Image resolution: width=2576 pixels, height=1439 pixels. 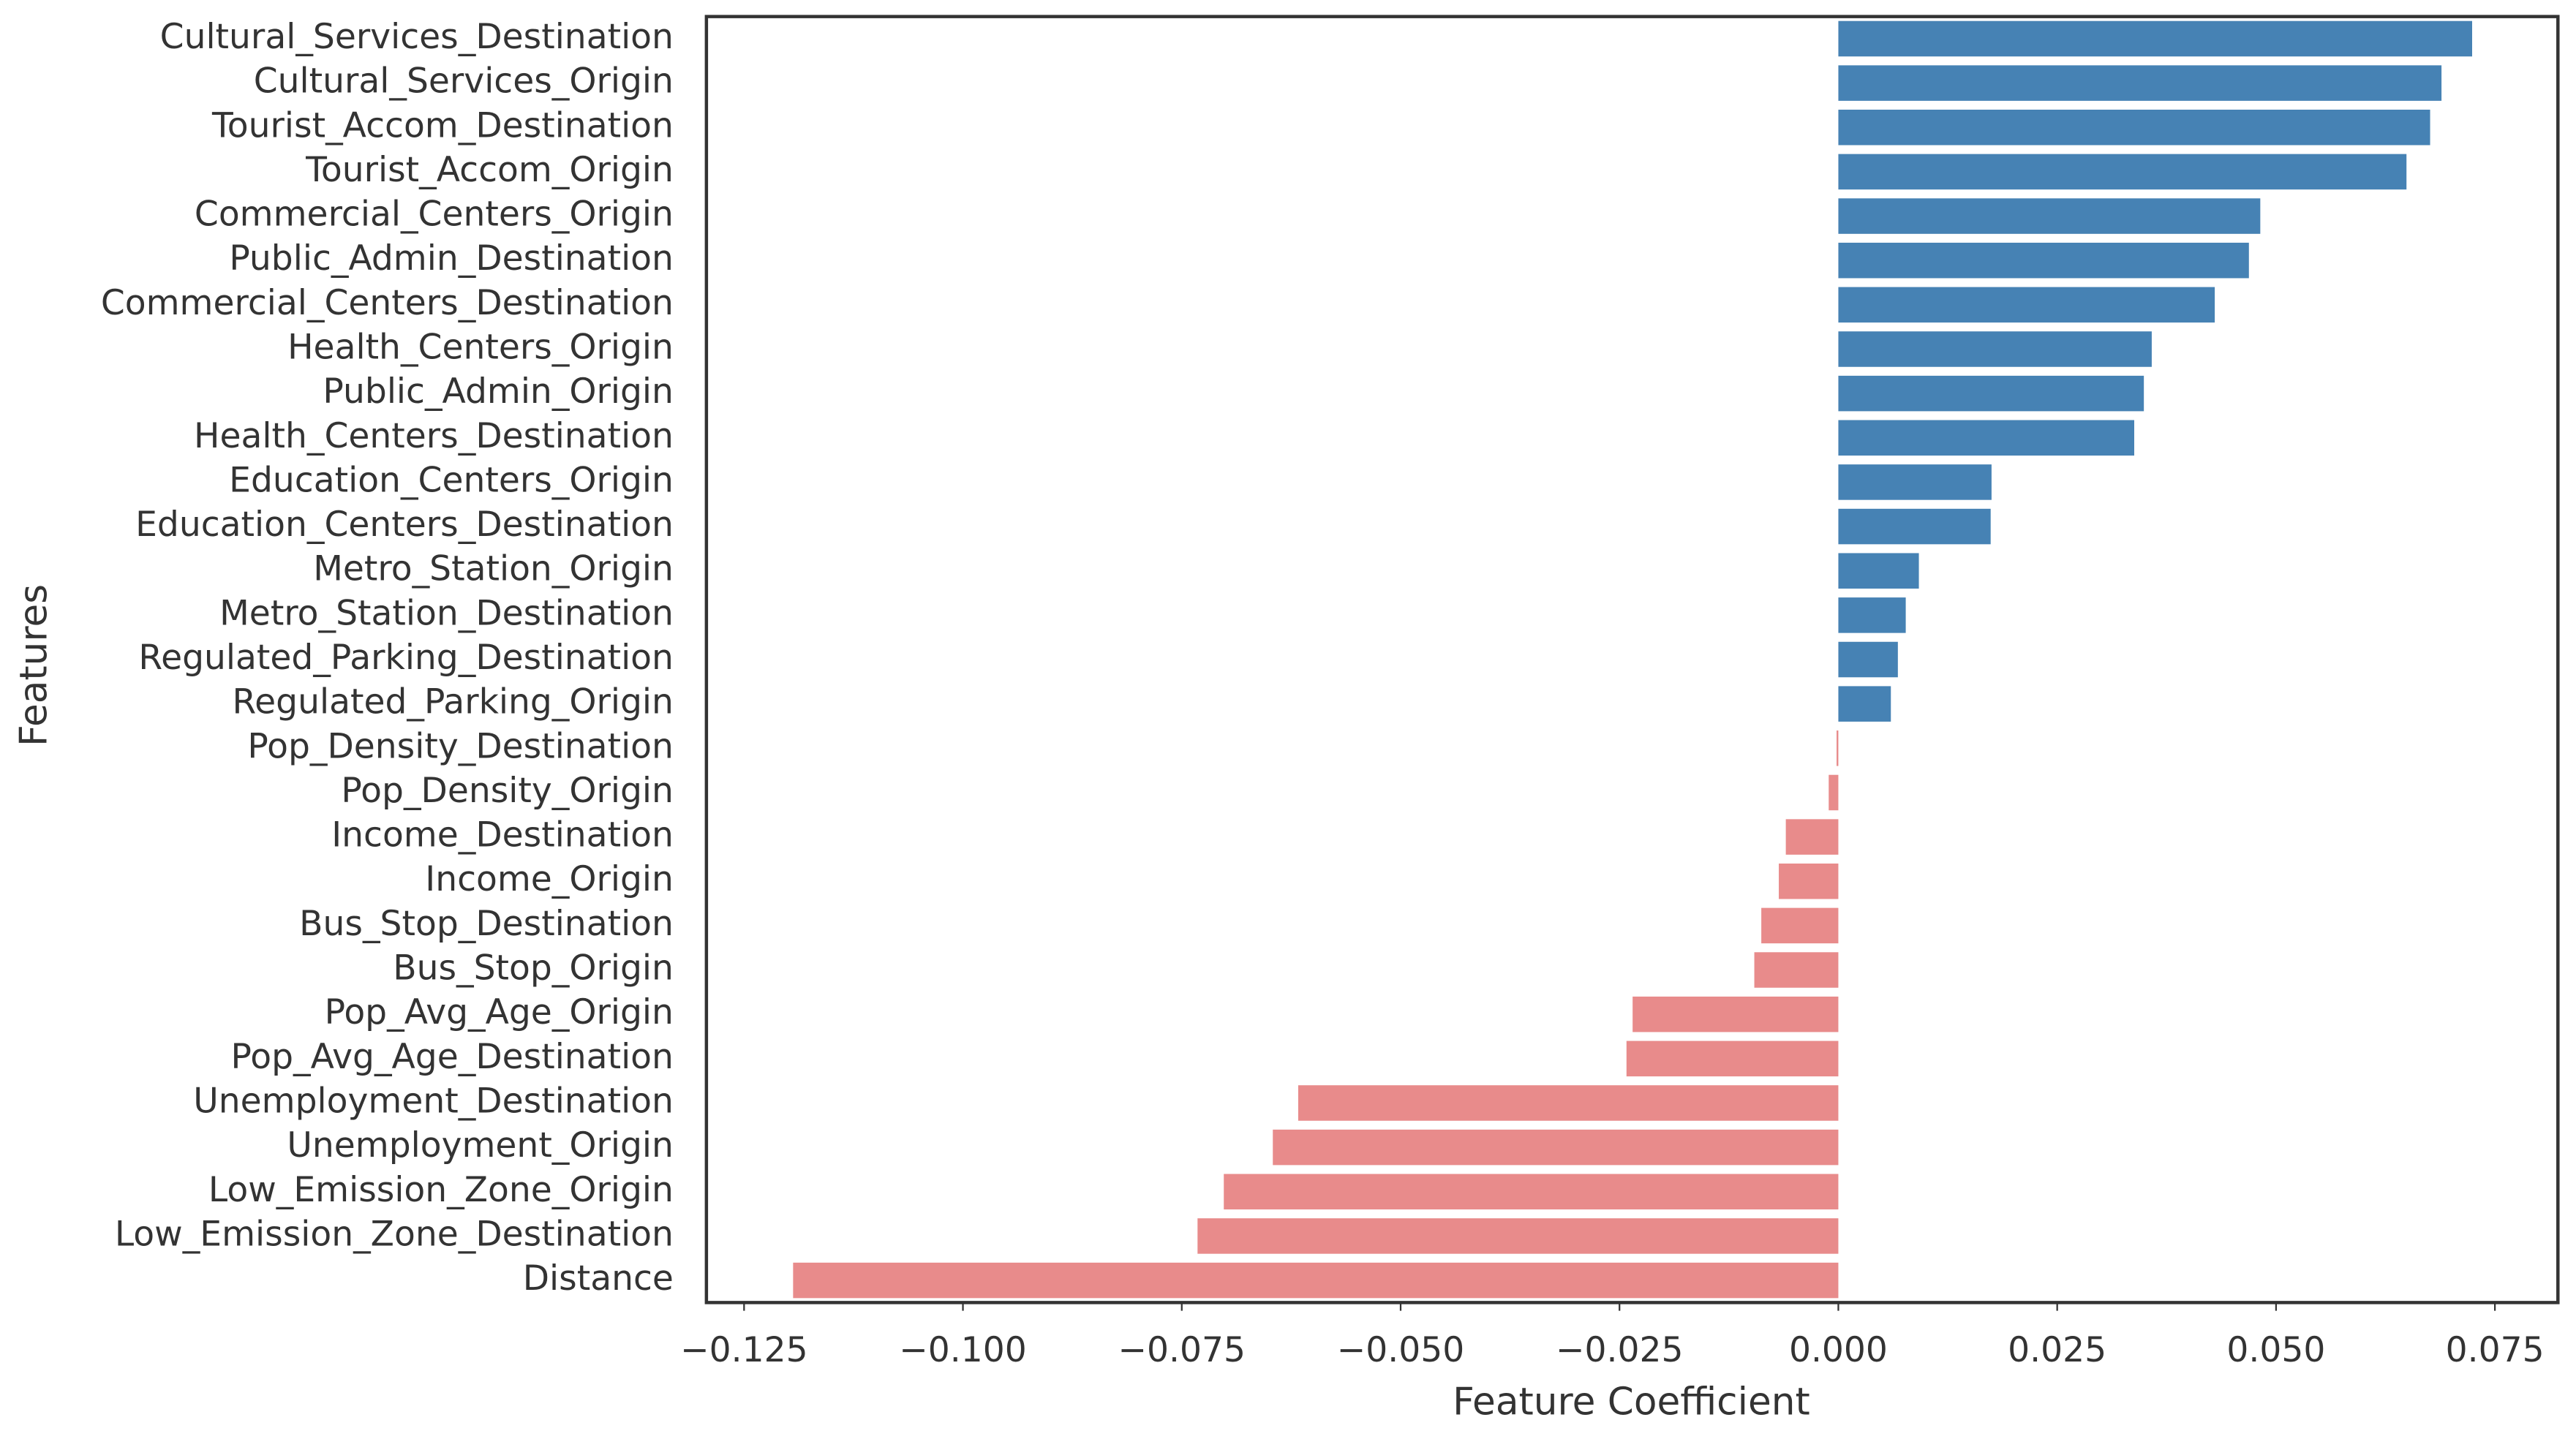 What do you see at coordinates (1401, 1350) in the screenshot?
I see `x-tick-label: −0.050` at bounding box center [1401, 1350].